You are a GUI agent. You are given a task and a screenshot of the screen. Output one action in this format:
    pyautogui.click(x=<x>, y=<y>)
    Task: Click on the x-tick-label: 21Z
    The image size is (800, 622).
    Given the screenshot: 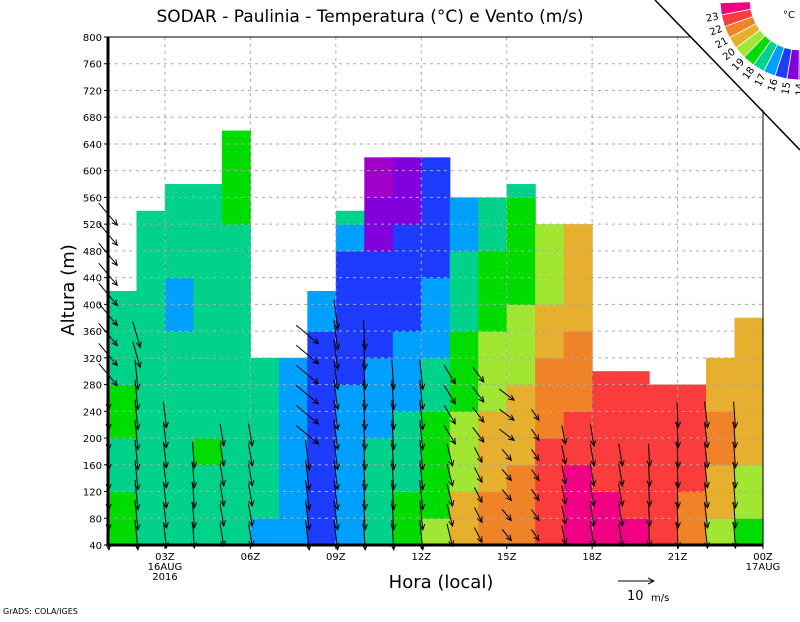 What is the action you would take?
    pyautogui.click(x=678, y=557)
    